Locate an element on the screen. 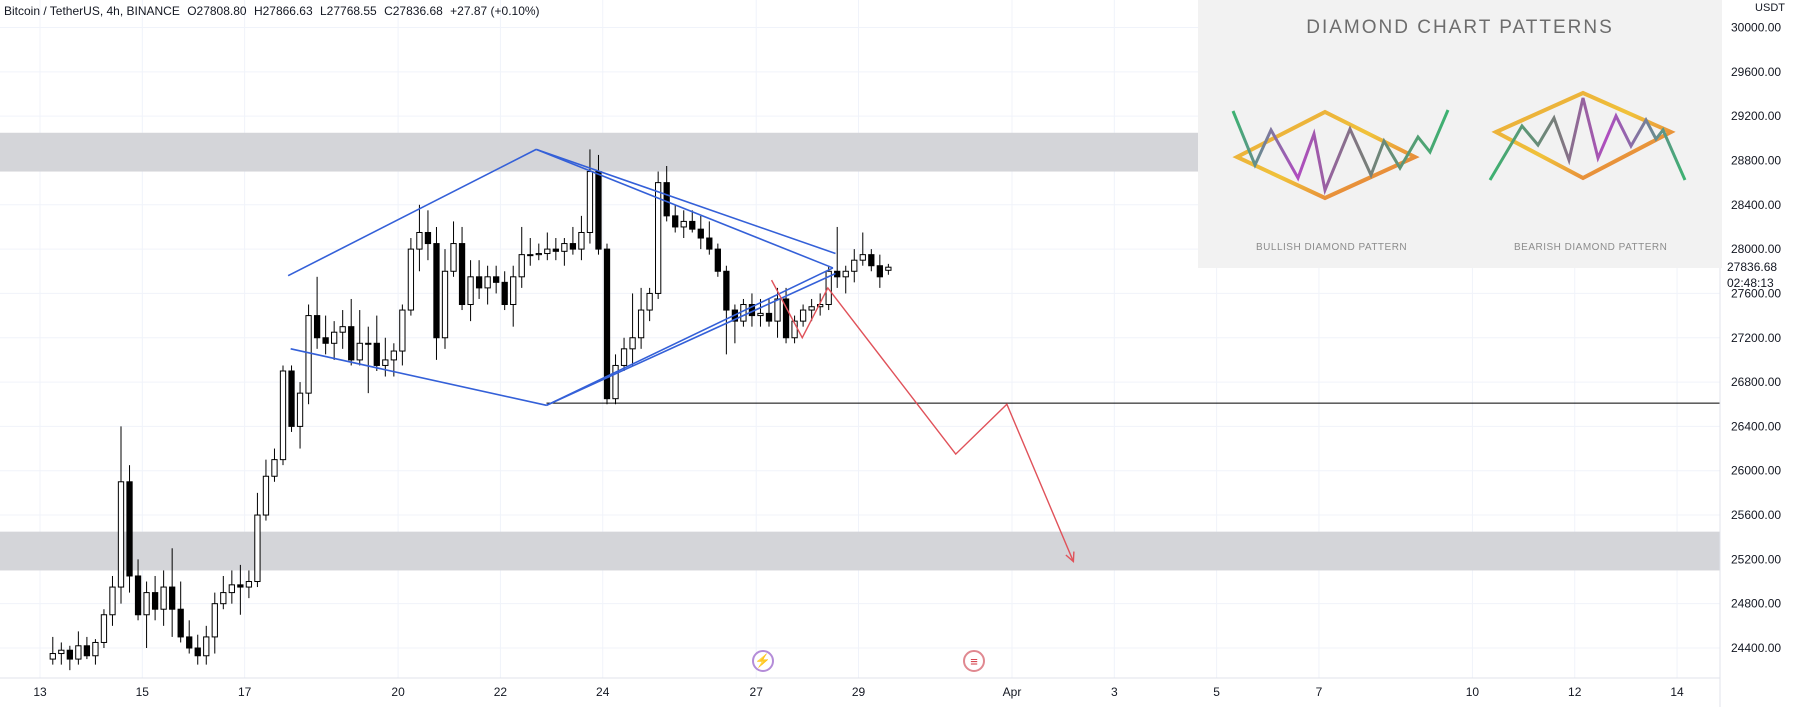  open-value: O27808.80 is located at coordinates (217, 11).